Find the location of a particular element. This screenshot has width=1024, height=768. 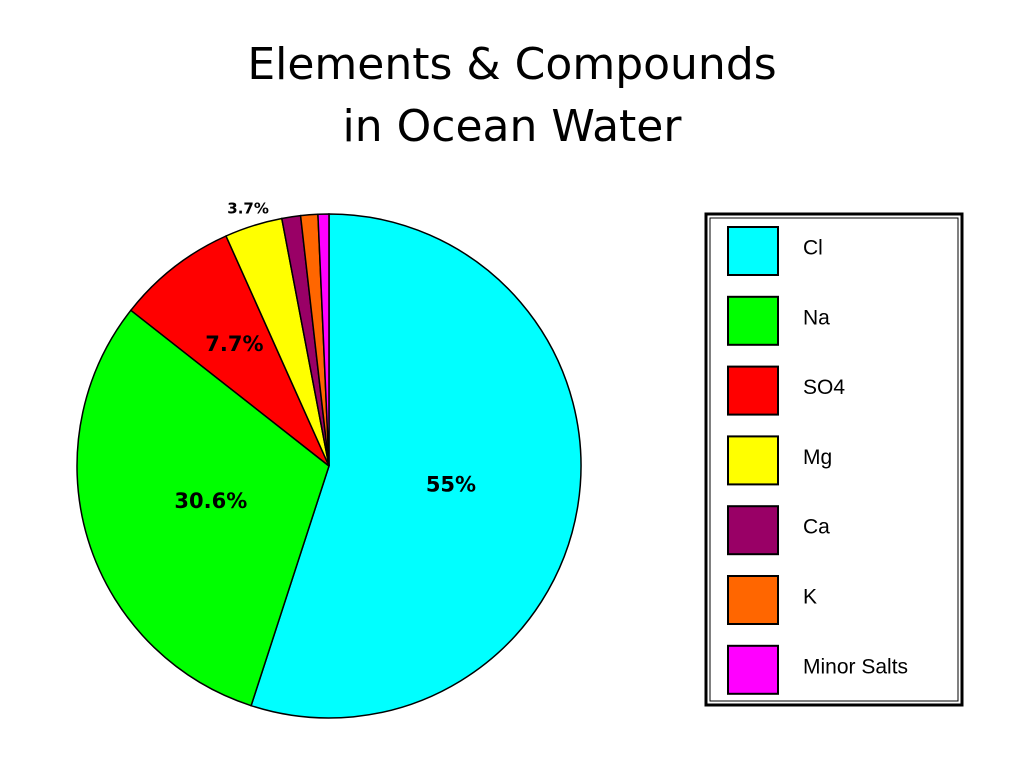

legend-label: K is located at coordinates (810, 597).